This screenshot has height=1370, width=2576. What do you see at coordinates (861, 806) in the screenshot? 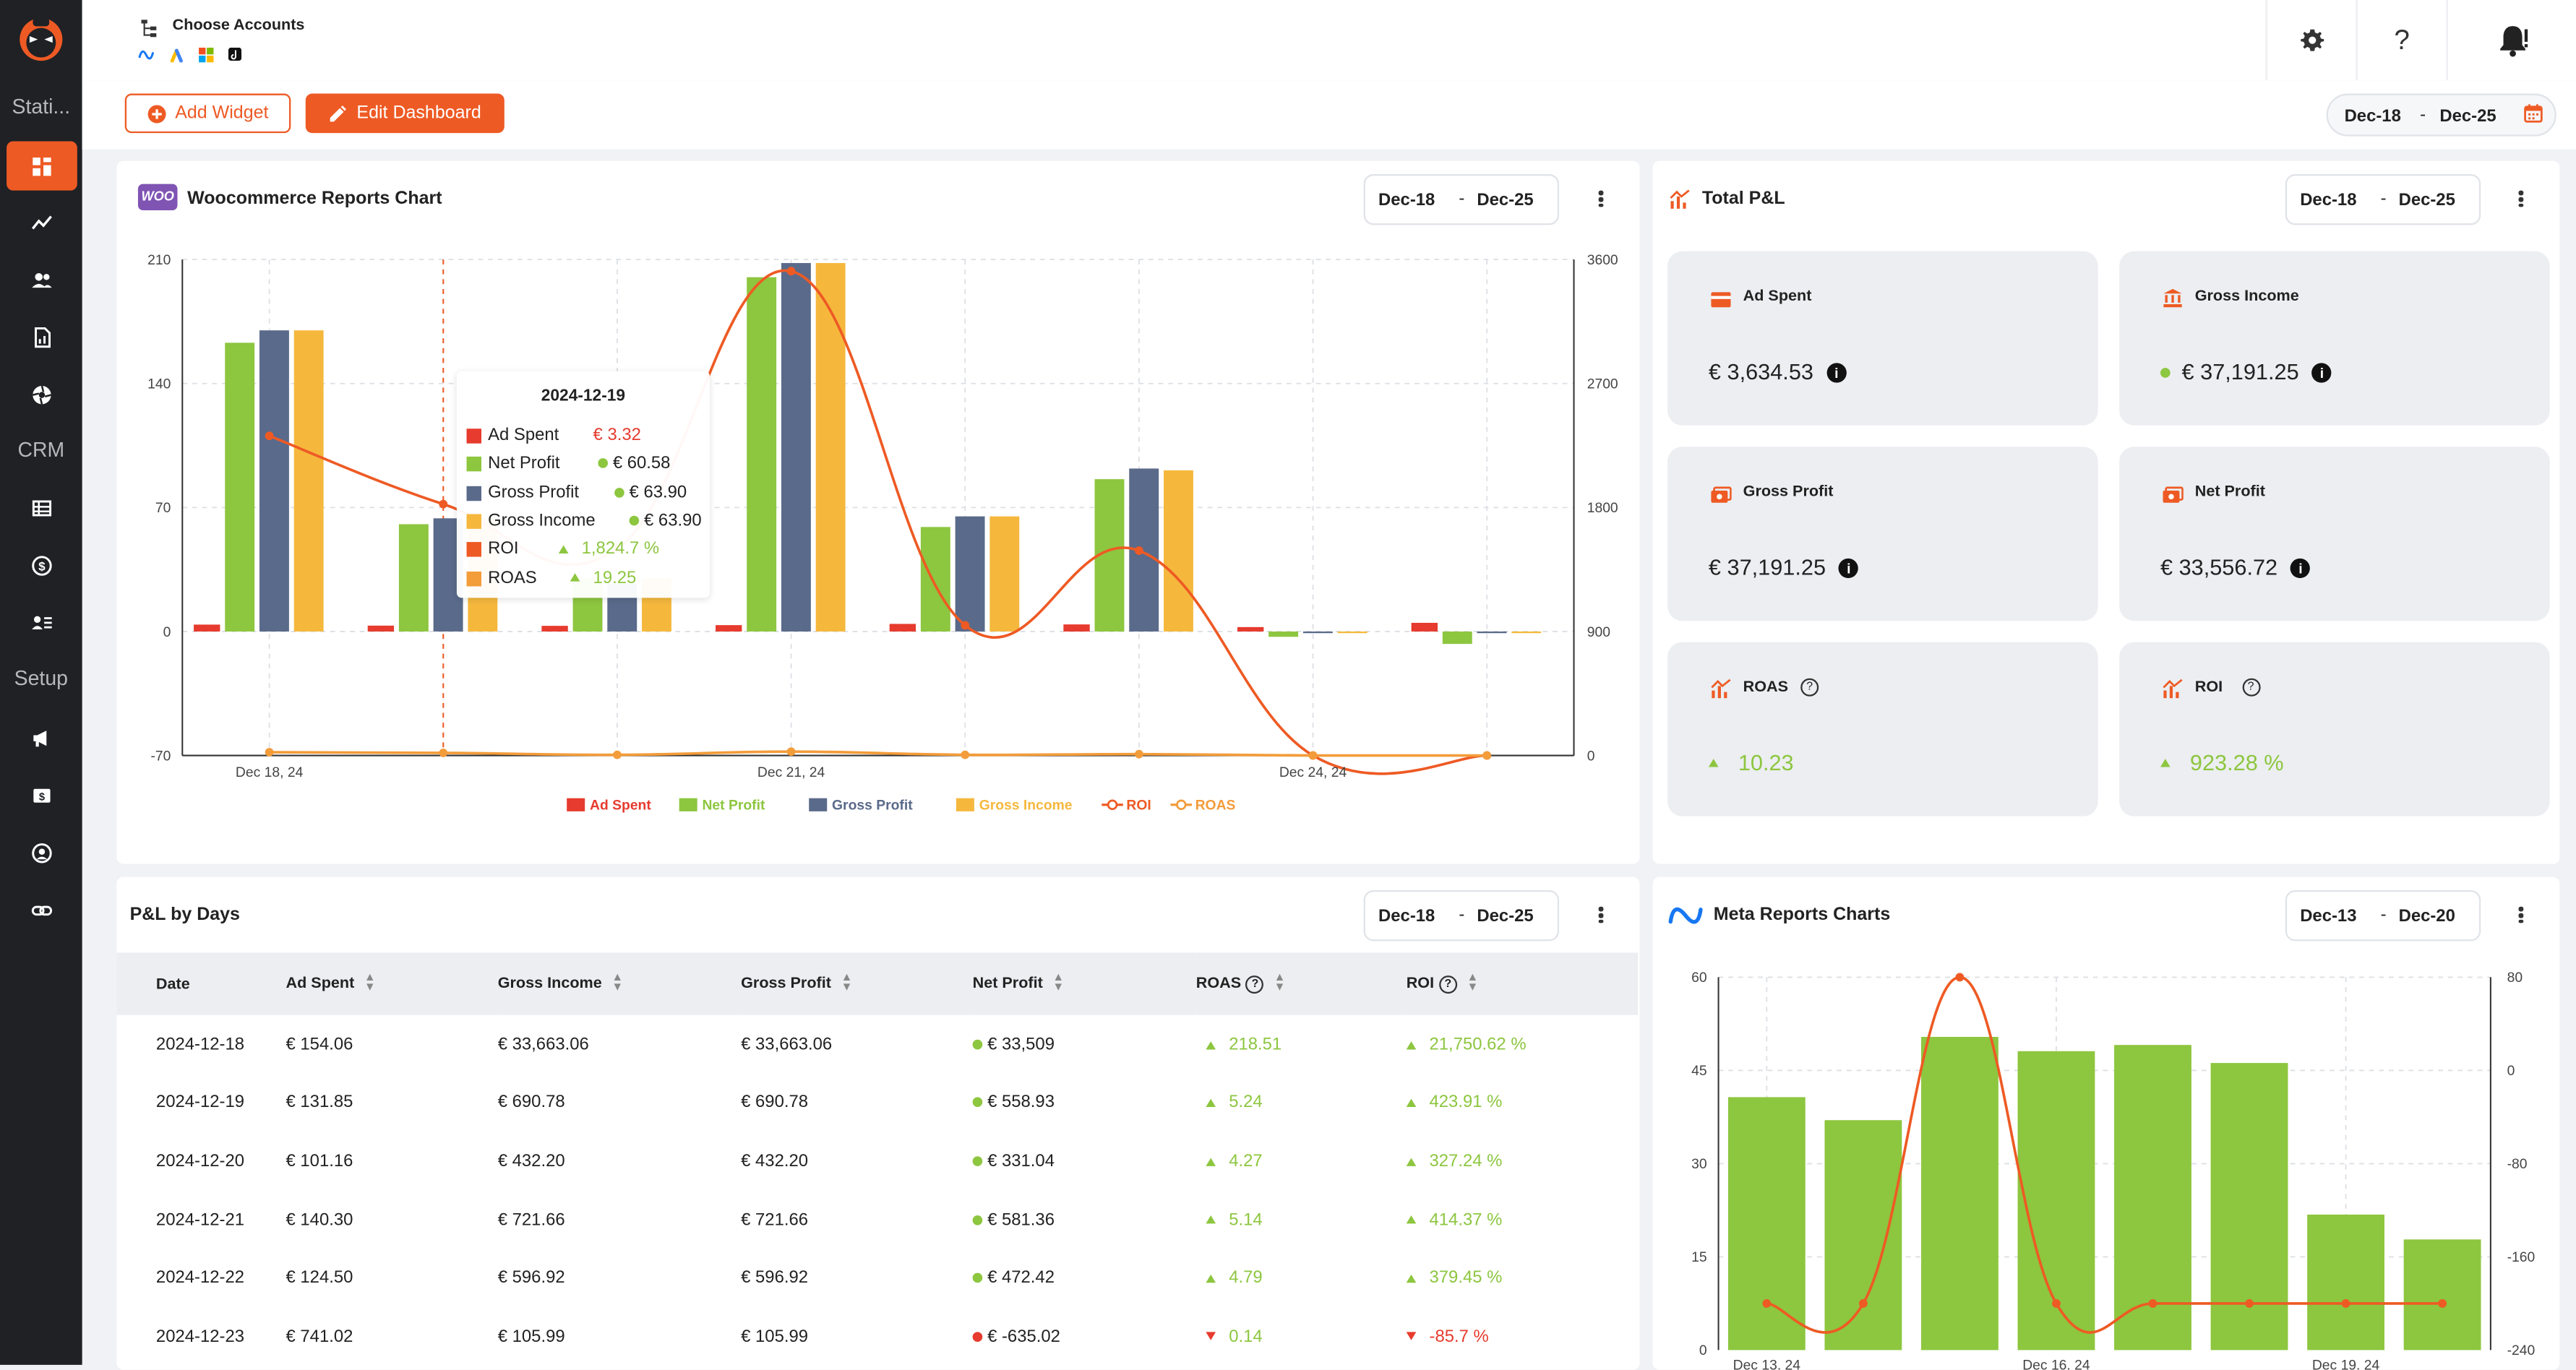
I see `legend-item: Gross Profit` at bounding box center [861, 806].